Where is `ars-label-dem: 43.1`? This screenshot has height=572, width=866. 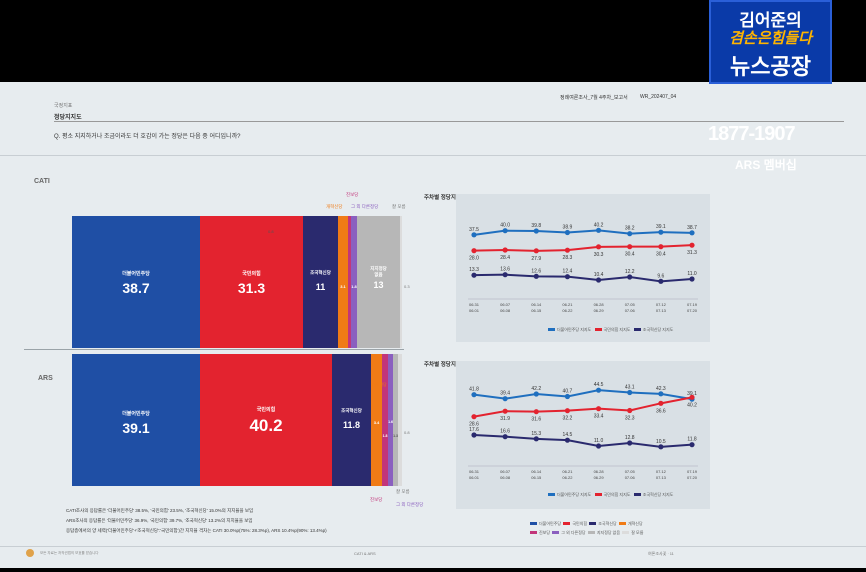
ars-label-dem: 43.1 is located at coordinates (630, 388).